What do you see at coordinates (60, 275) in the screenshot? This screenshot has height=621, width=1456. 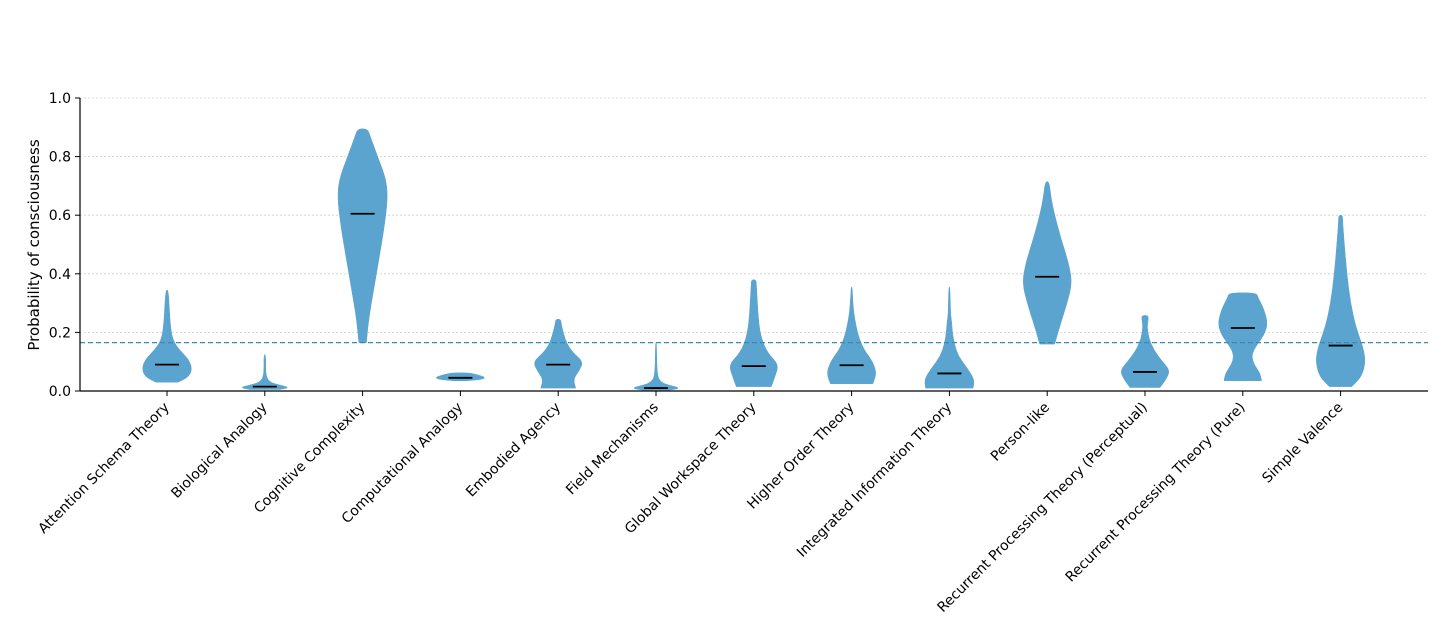 I see `y-tick-label: 0.4` at bounding box center [60, 275].